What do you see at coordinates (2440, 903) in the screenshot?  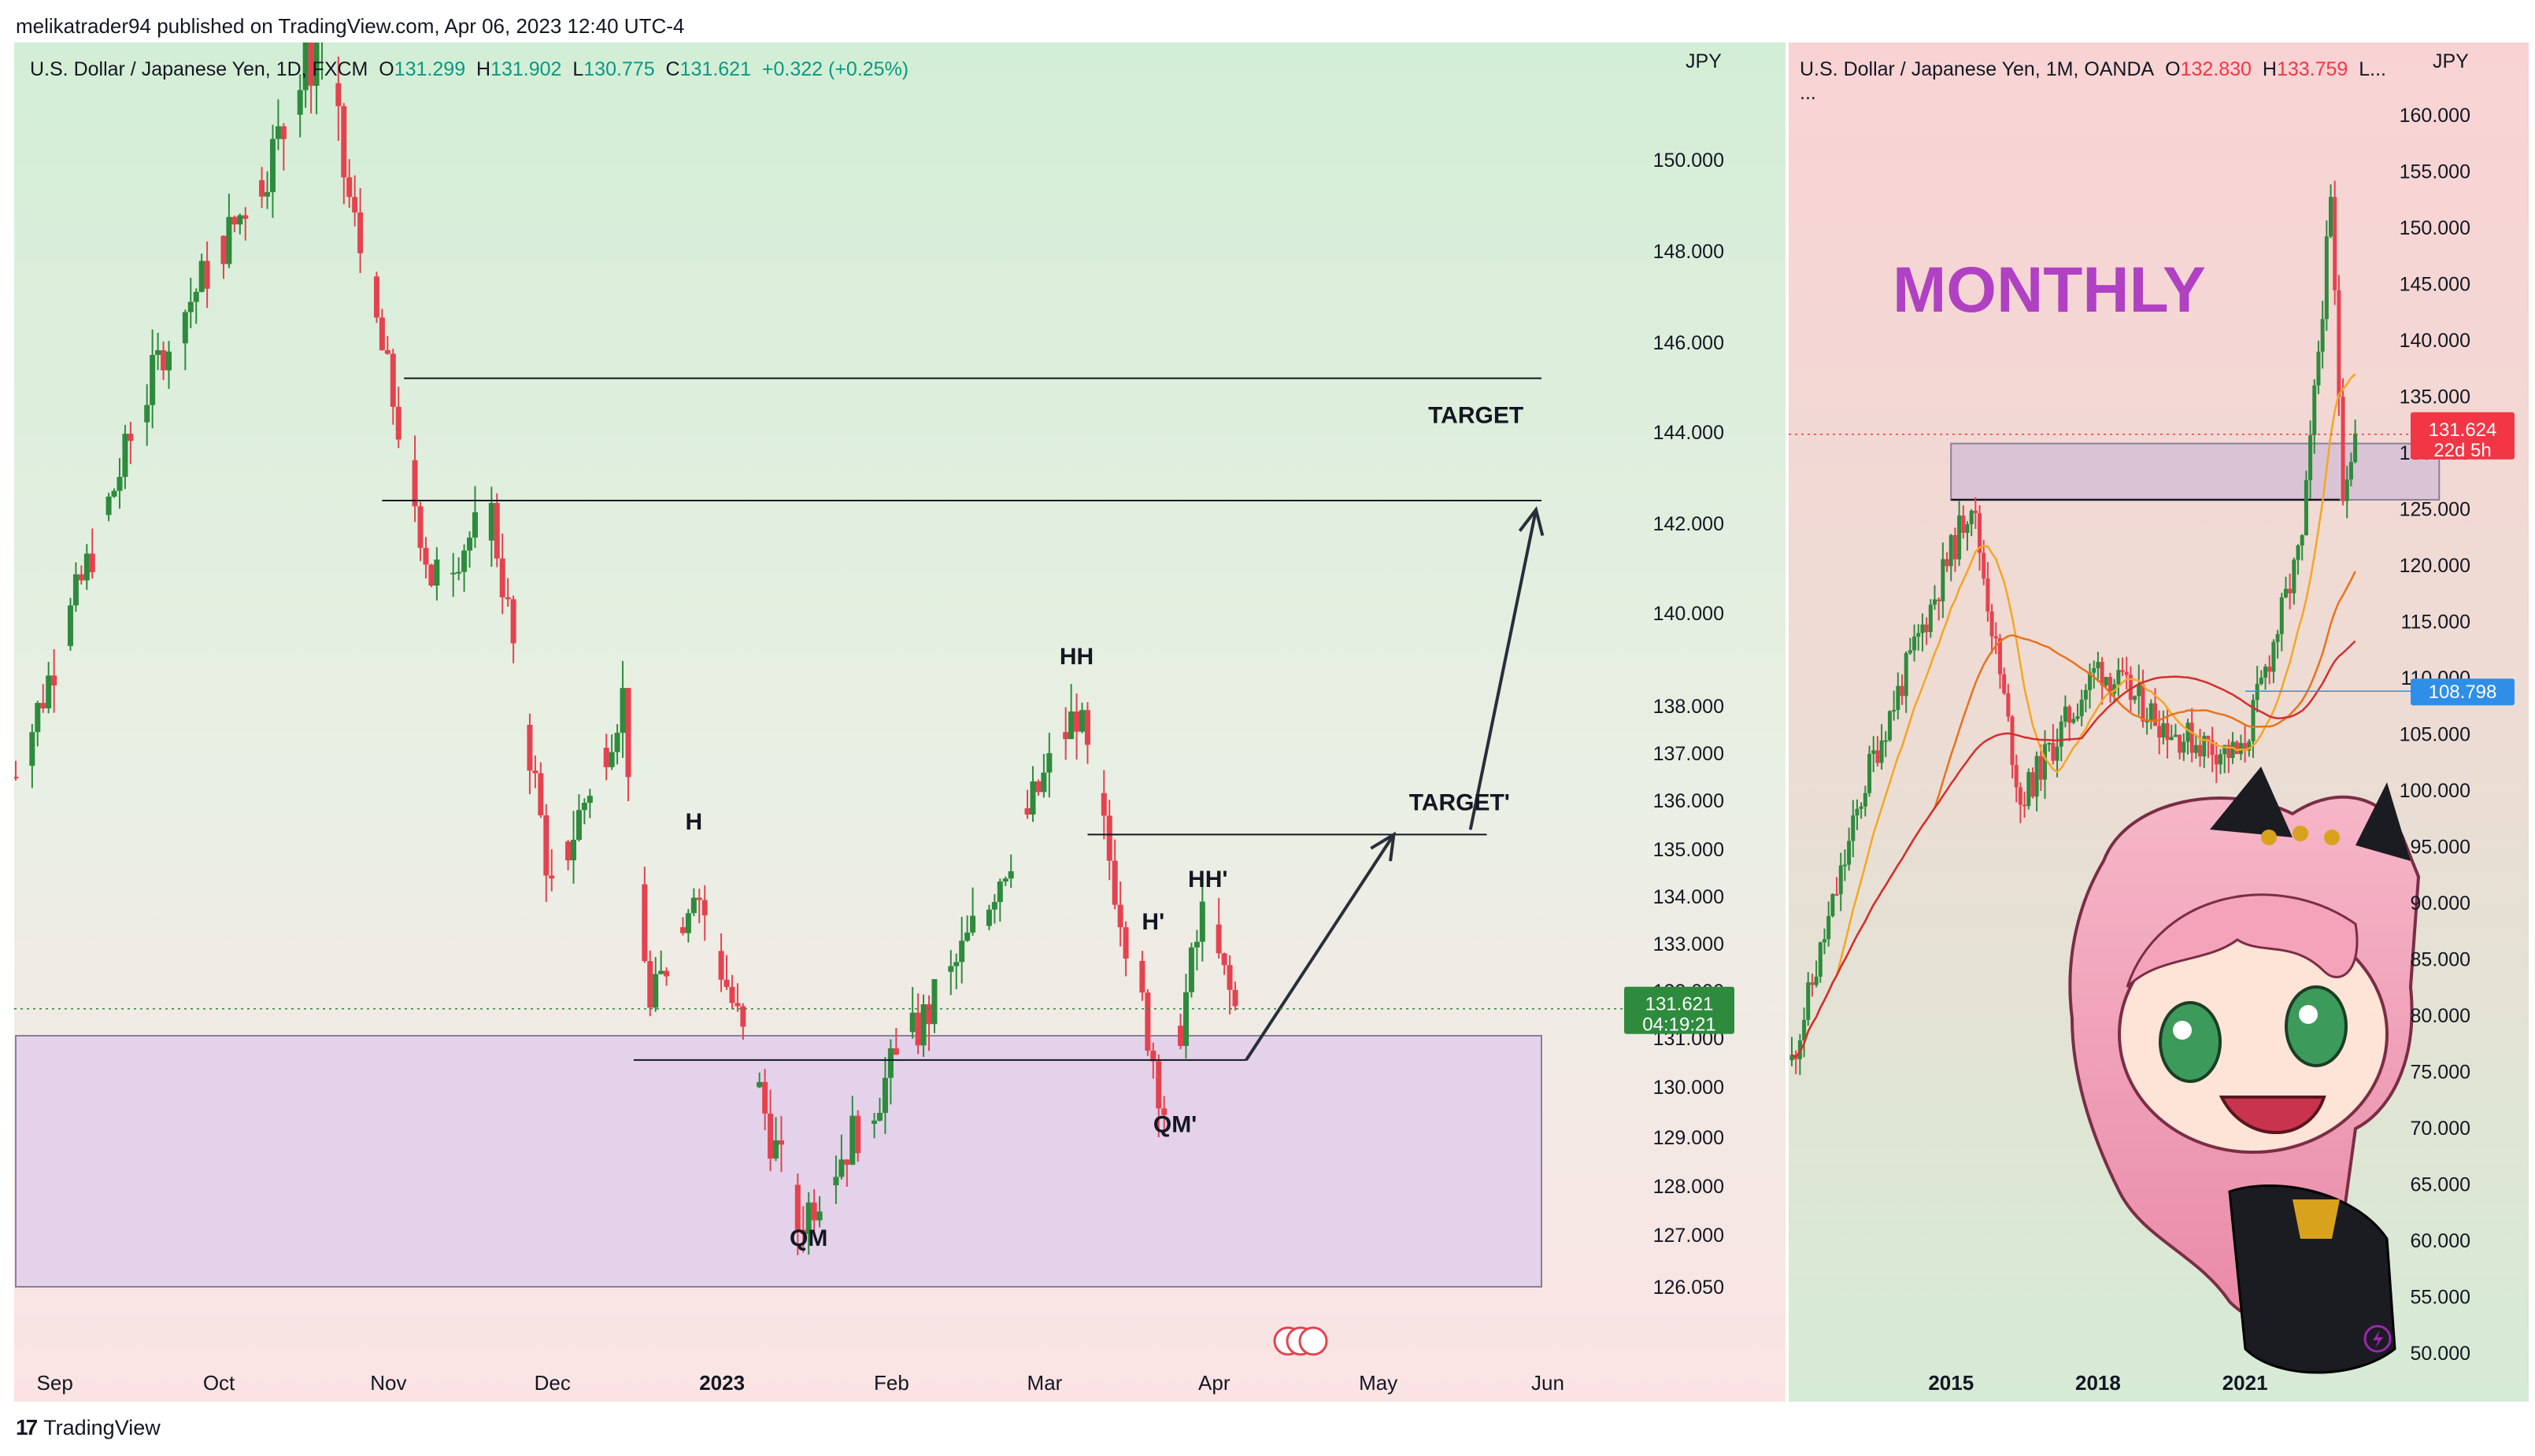 I see `monthly-y-tick: 90.000` at bounding box center [2440, 903].